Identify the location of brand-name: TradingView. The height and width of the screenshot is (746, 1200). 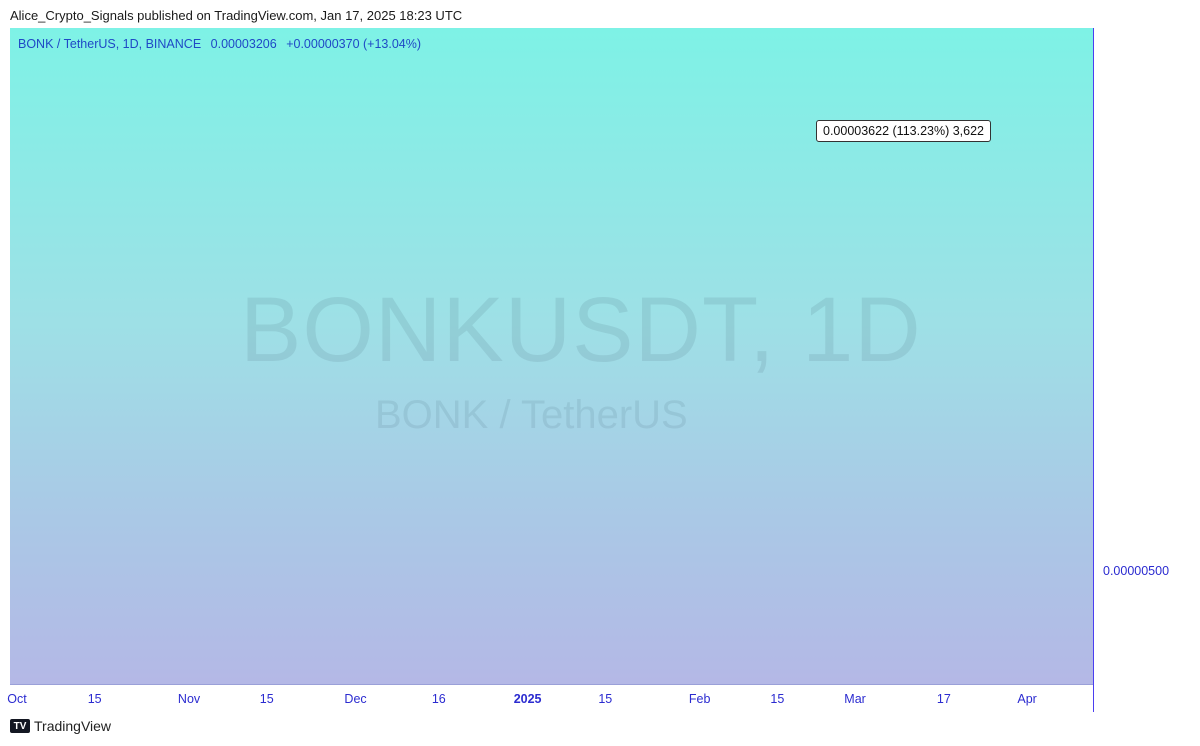
(73, 726).